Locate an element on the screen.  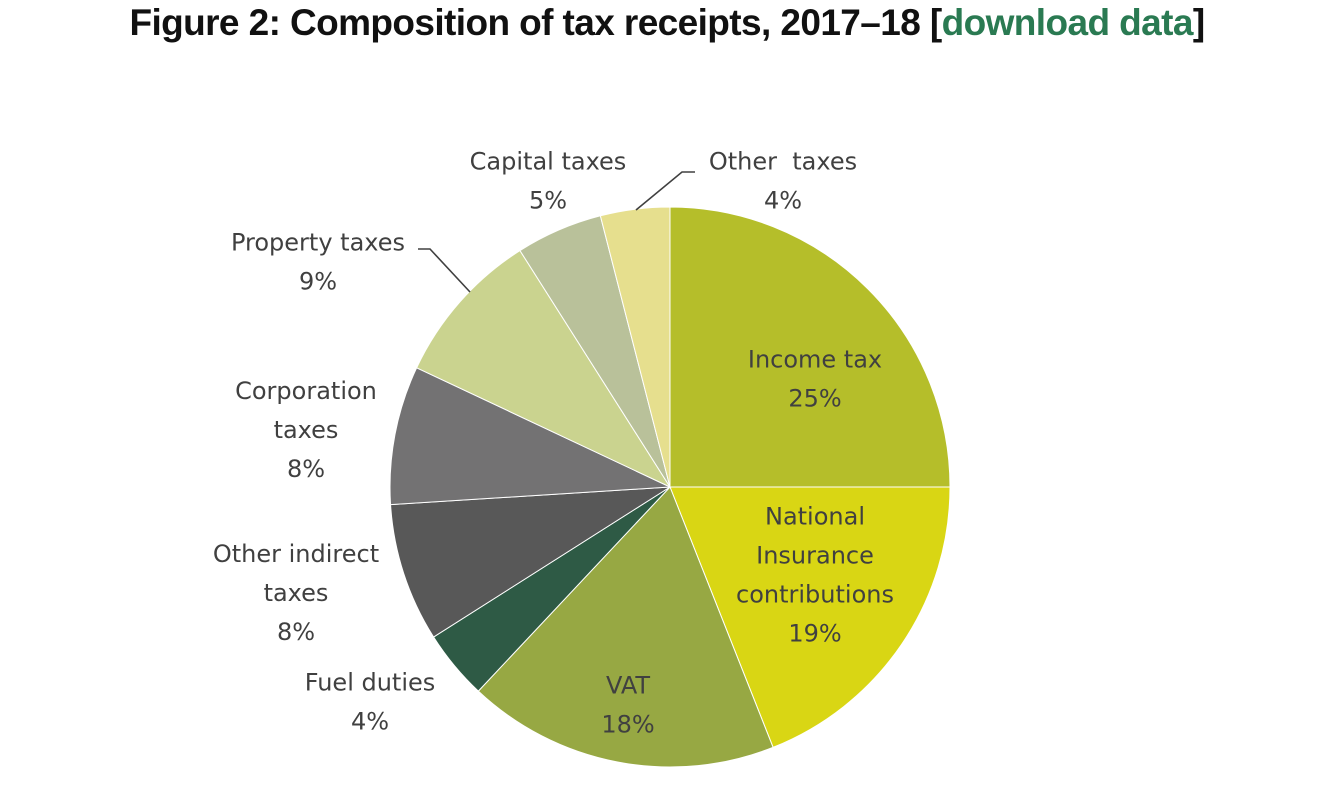
slice-name-label: Capital taxes is located at coordinates (548, 162).